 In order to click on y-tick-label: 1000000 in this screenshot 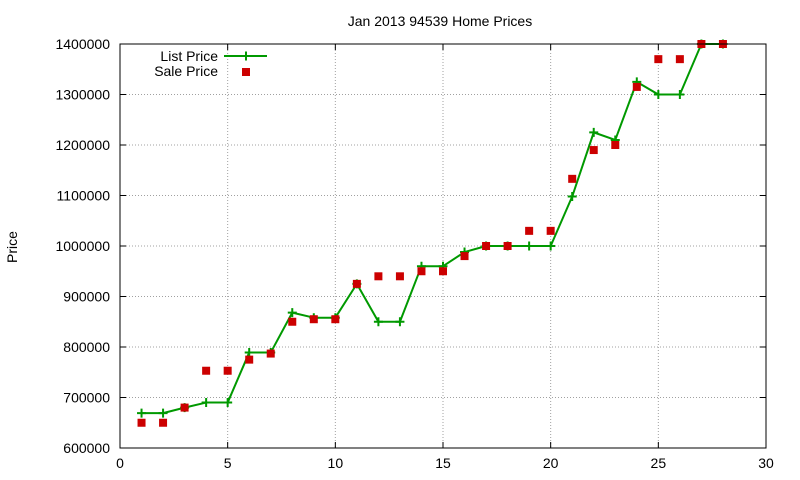, I will do `click(82, 246)`.